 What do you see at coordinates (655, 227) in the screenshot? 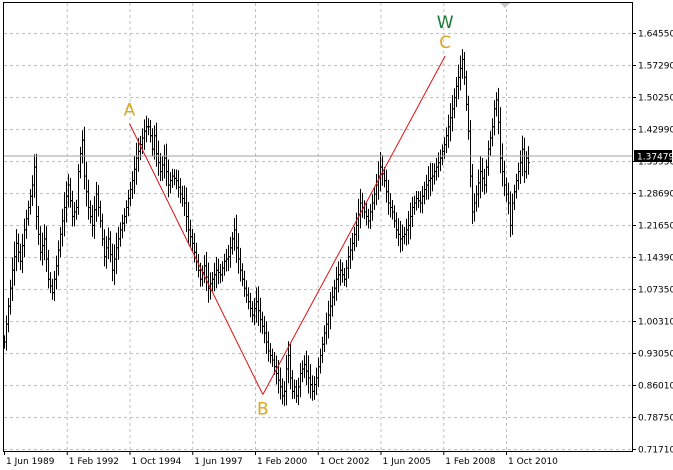
I see `y-tick-label: 1.21650` at bounding box center [655, 227].